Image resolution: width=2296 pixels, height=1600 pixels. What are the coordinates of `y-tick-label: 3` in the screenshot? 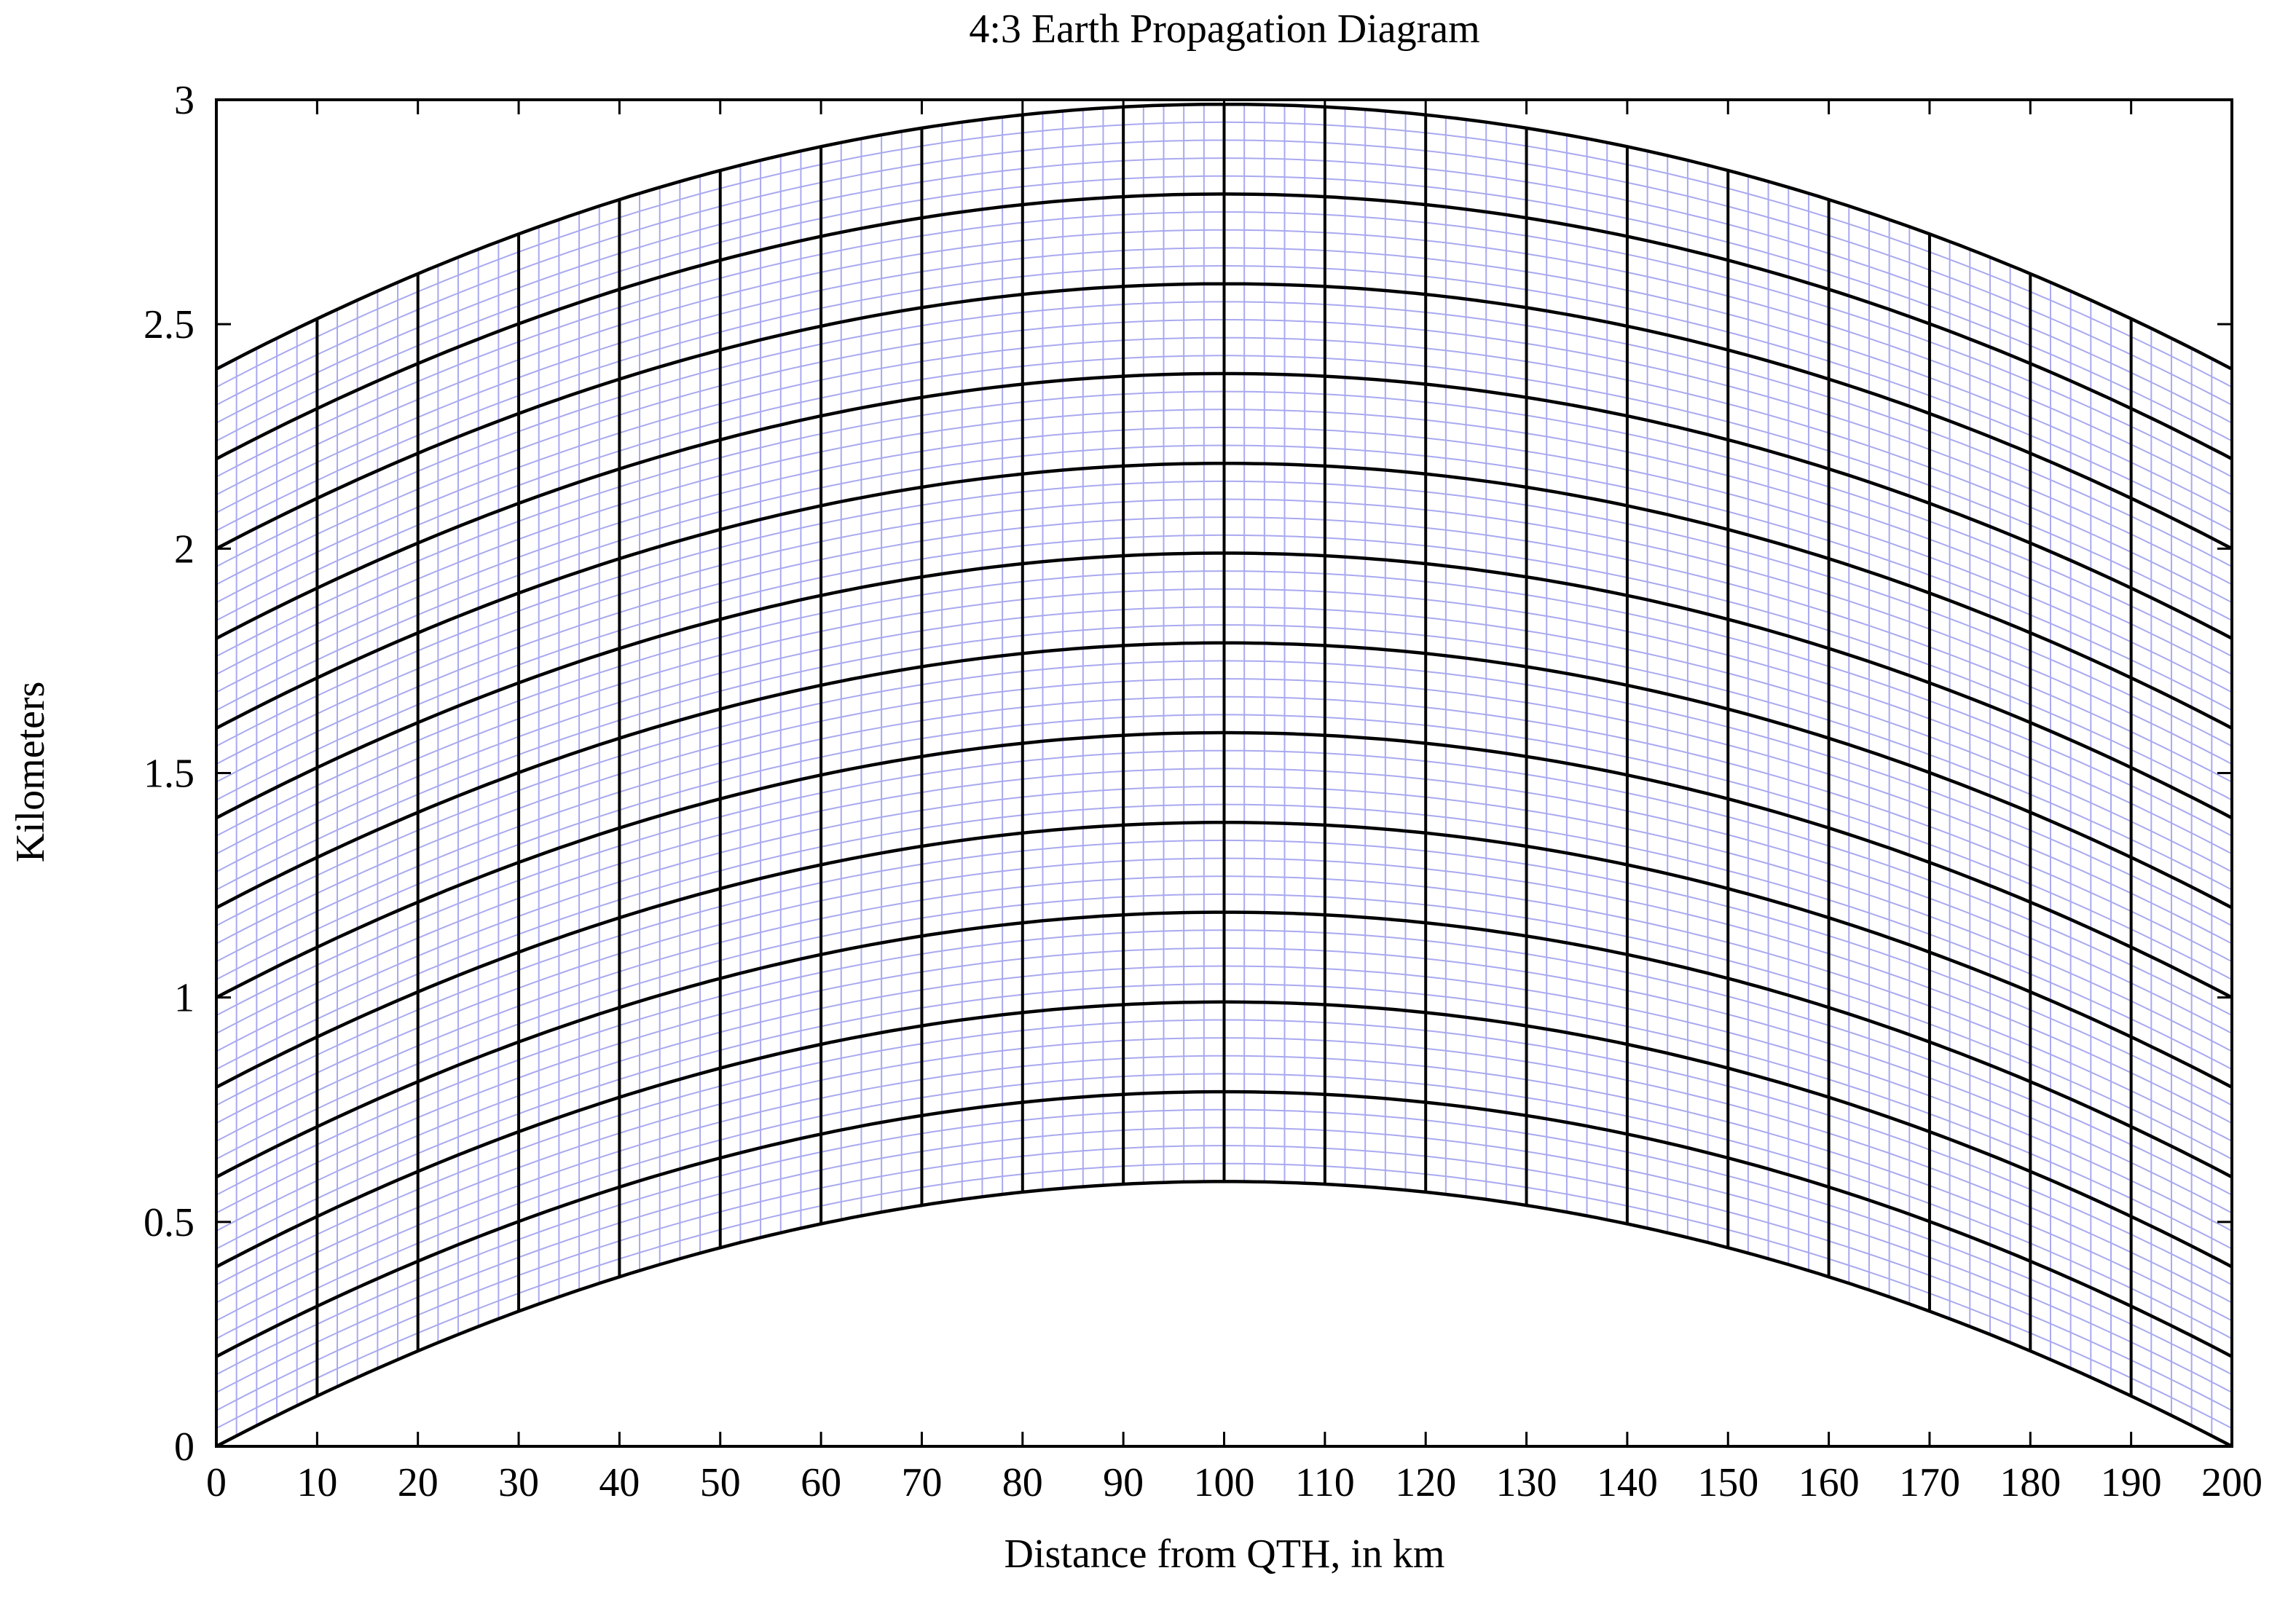 It's located at (184, 100).